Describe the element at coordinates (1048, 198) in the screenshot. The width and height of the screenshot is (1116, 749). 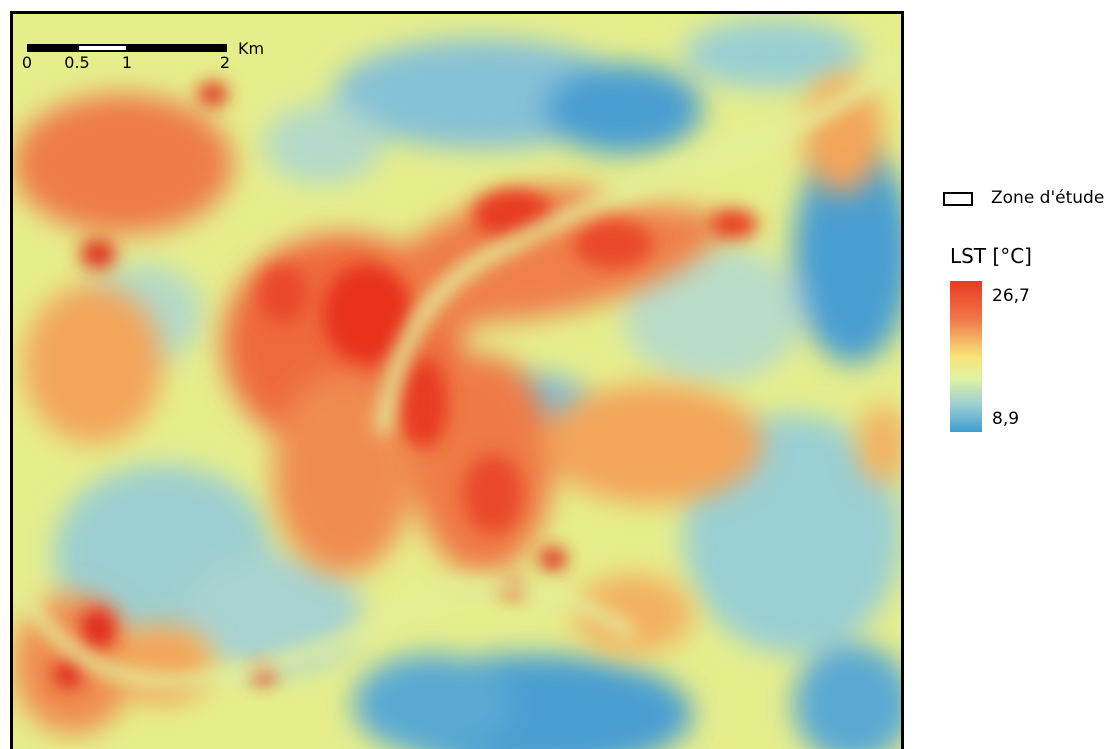
I see `study-zone-label: Zone d'étude` at that location.